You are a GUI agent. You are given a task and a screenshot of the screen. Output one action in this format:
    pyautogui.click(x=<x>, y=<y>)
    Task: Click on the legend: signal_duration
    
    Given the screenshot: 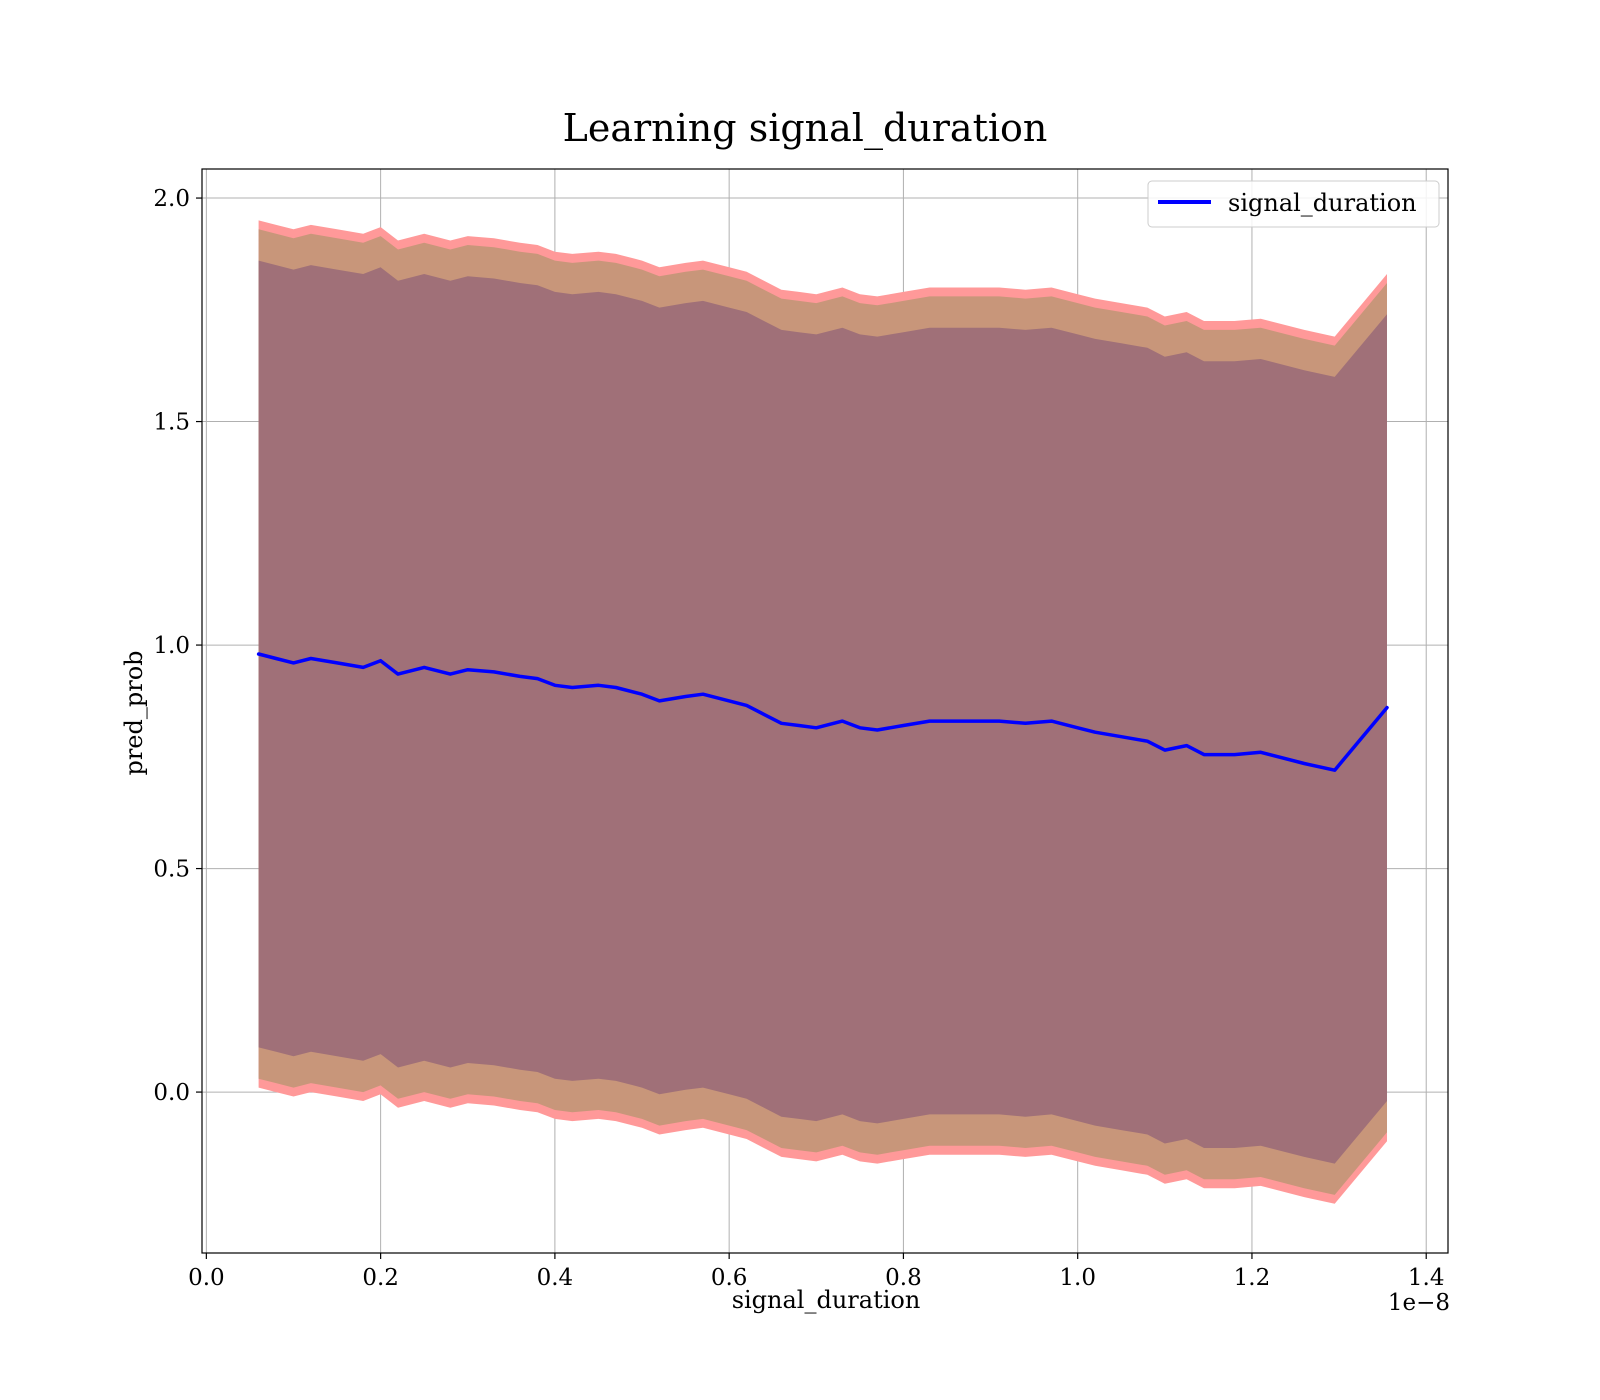 What is the action you would take?
    pyautogui.click(x=1293, y=204)
    